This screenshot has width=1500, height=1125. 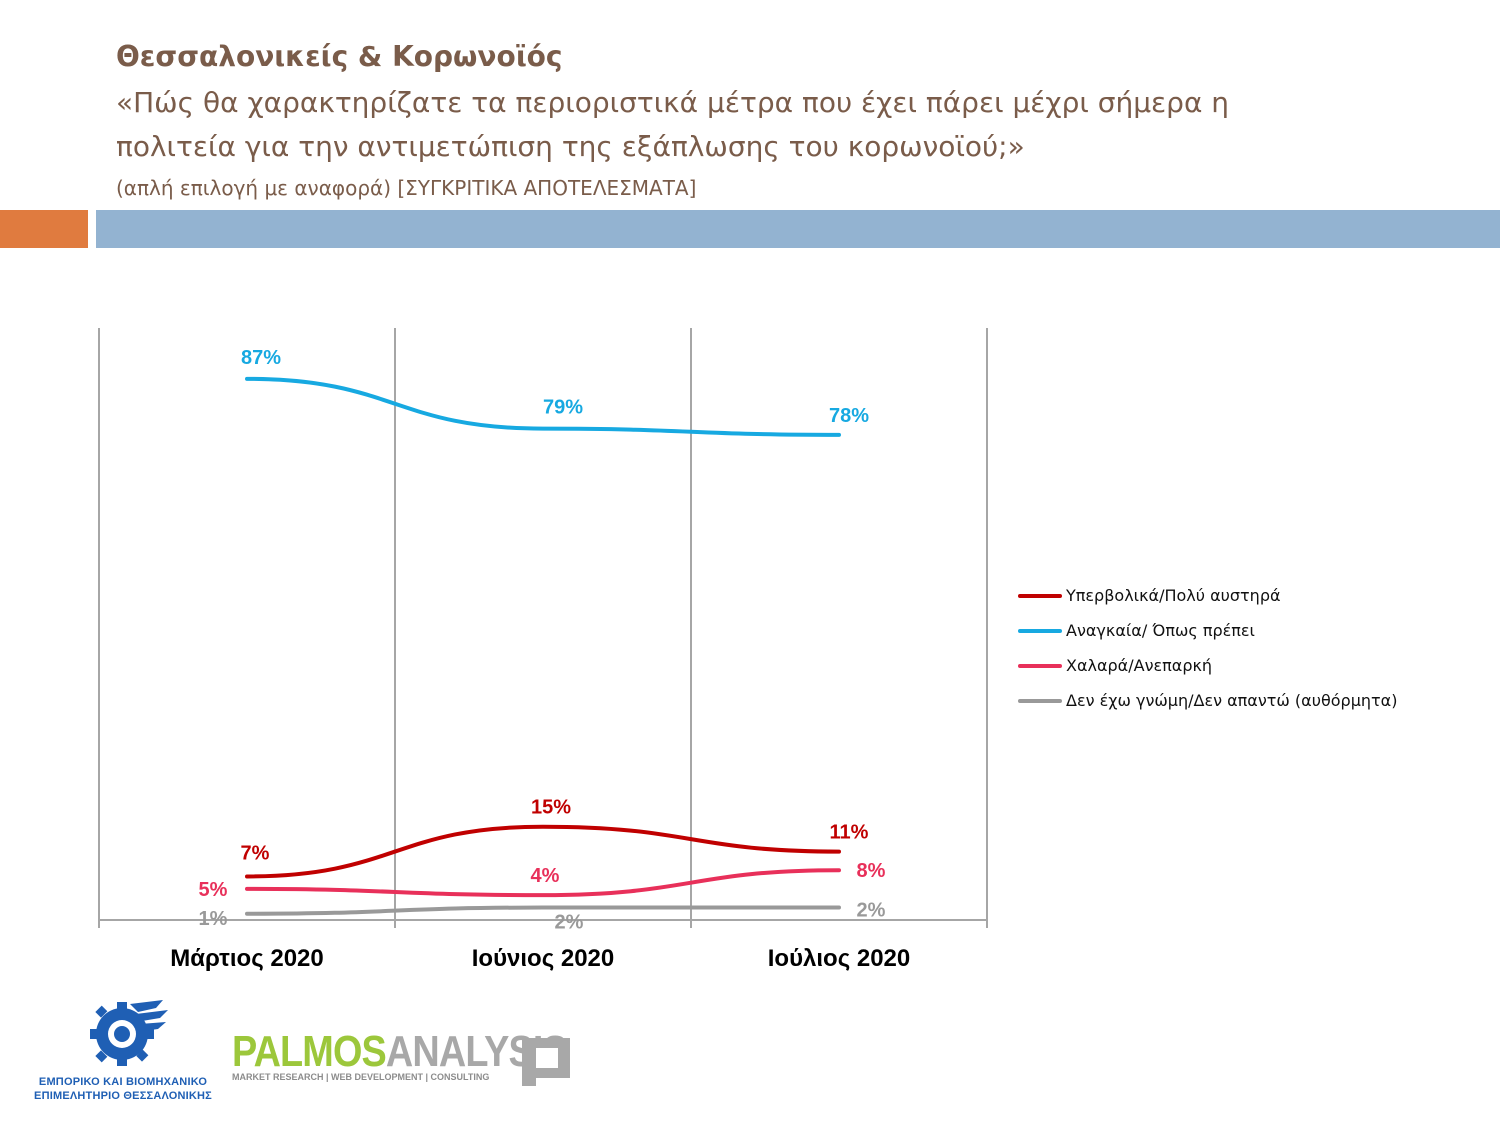 I want to click on data-label-0-2: 11%, so click(x=849, y=833).